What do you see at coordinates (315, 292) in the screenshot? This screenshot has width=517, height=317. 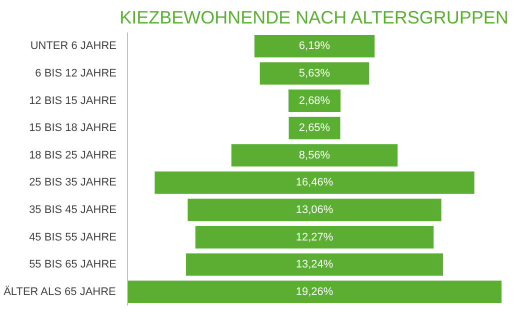 I see `data-label: 19,26%` at bounding box center [315, 292].